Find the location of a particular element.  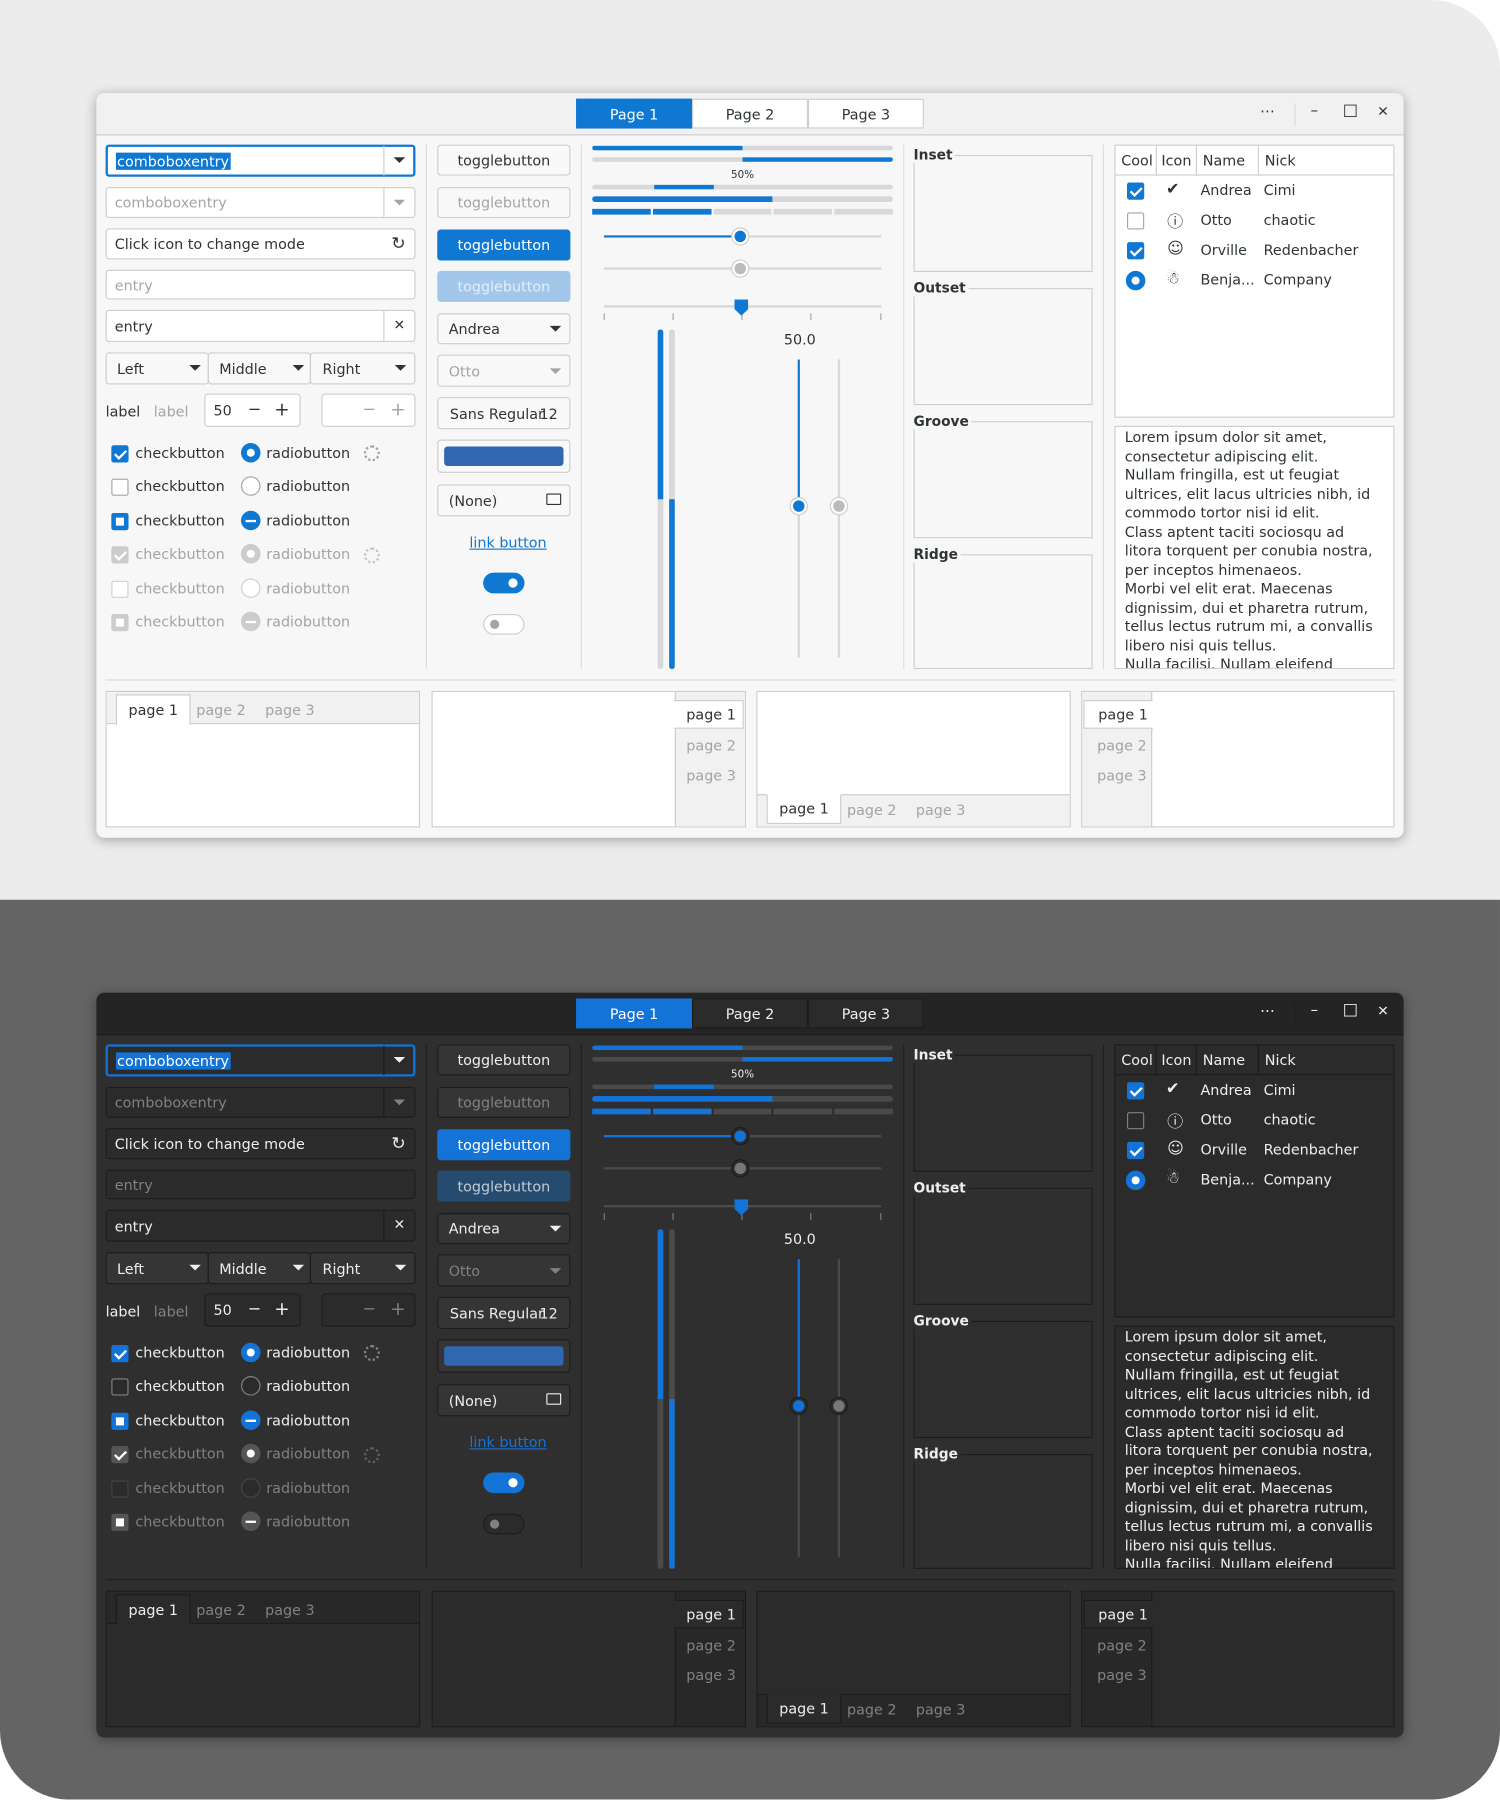

column-header-icon: Icon is located at coordinates (1176, 1060).